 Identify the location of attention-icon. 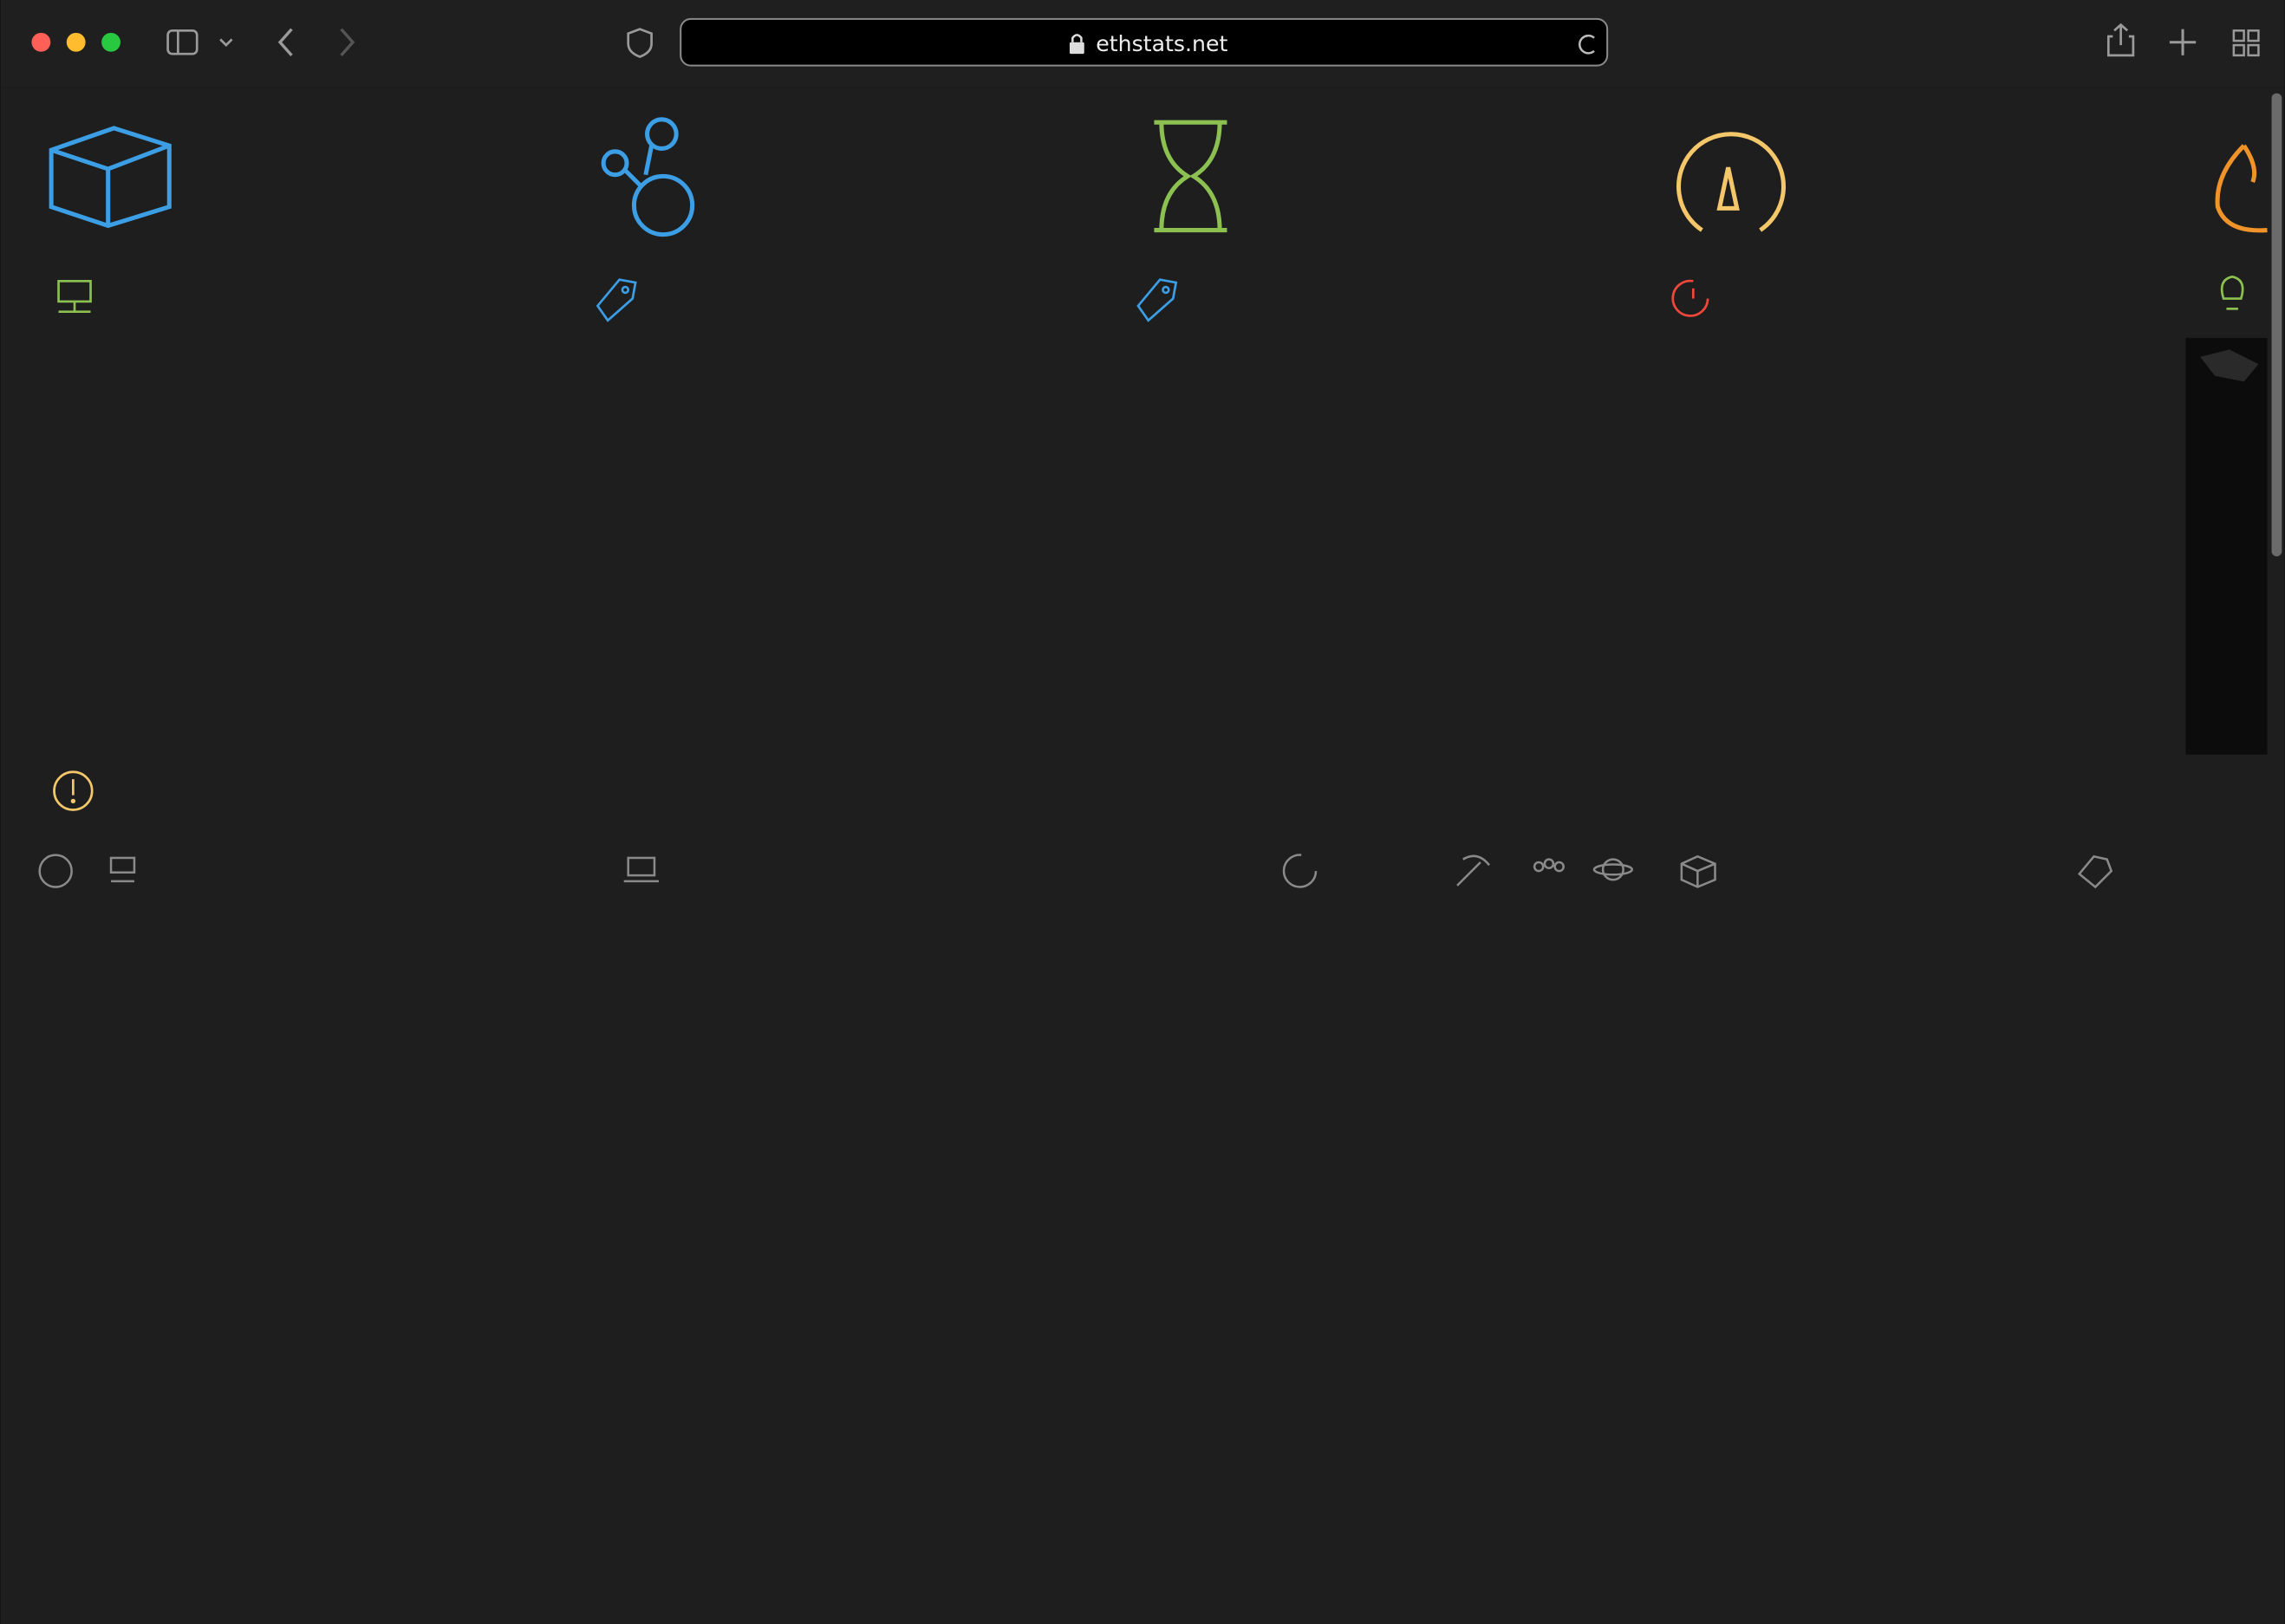
(73, 790).